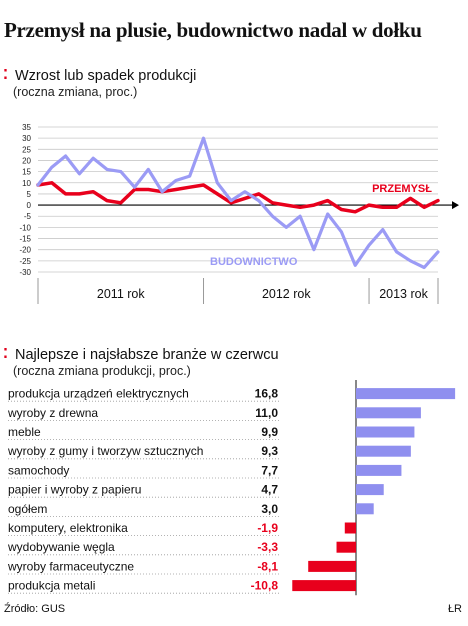 Image resolution: width=468 pixels, height=626 pixels. I want to click on value-label: -10,8, so click(265, 586).